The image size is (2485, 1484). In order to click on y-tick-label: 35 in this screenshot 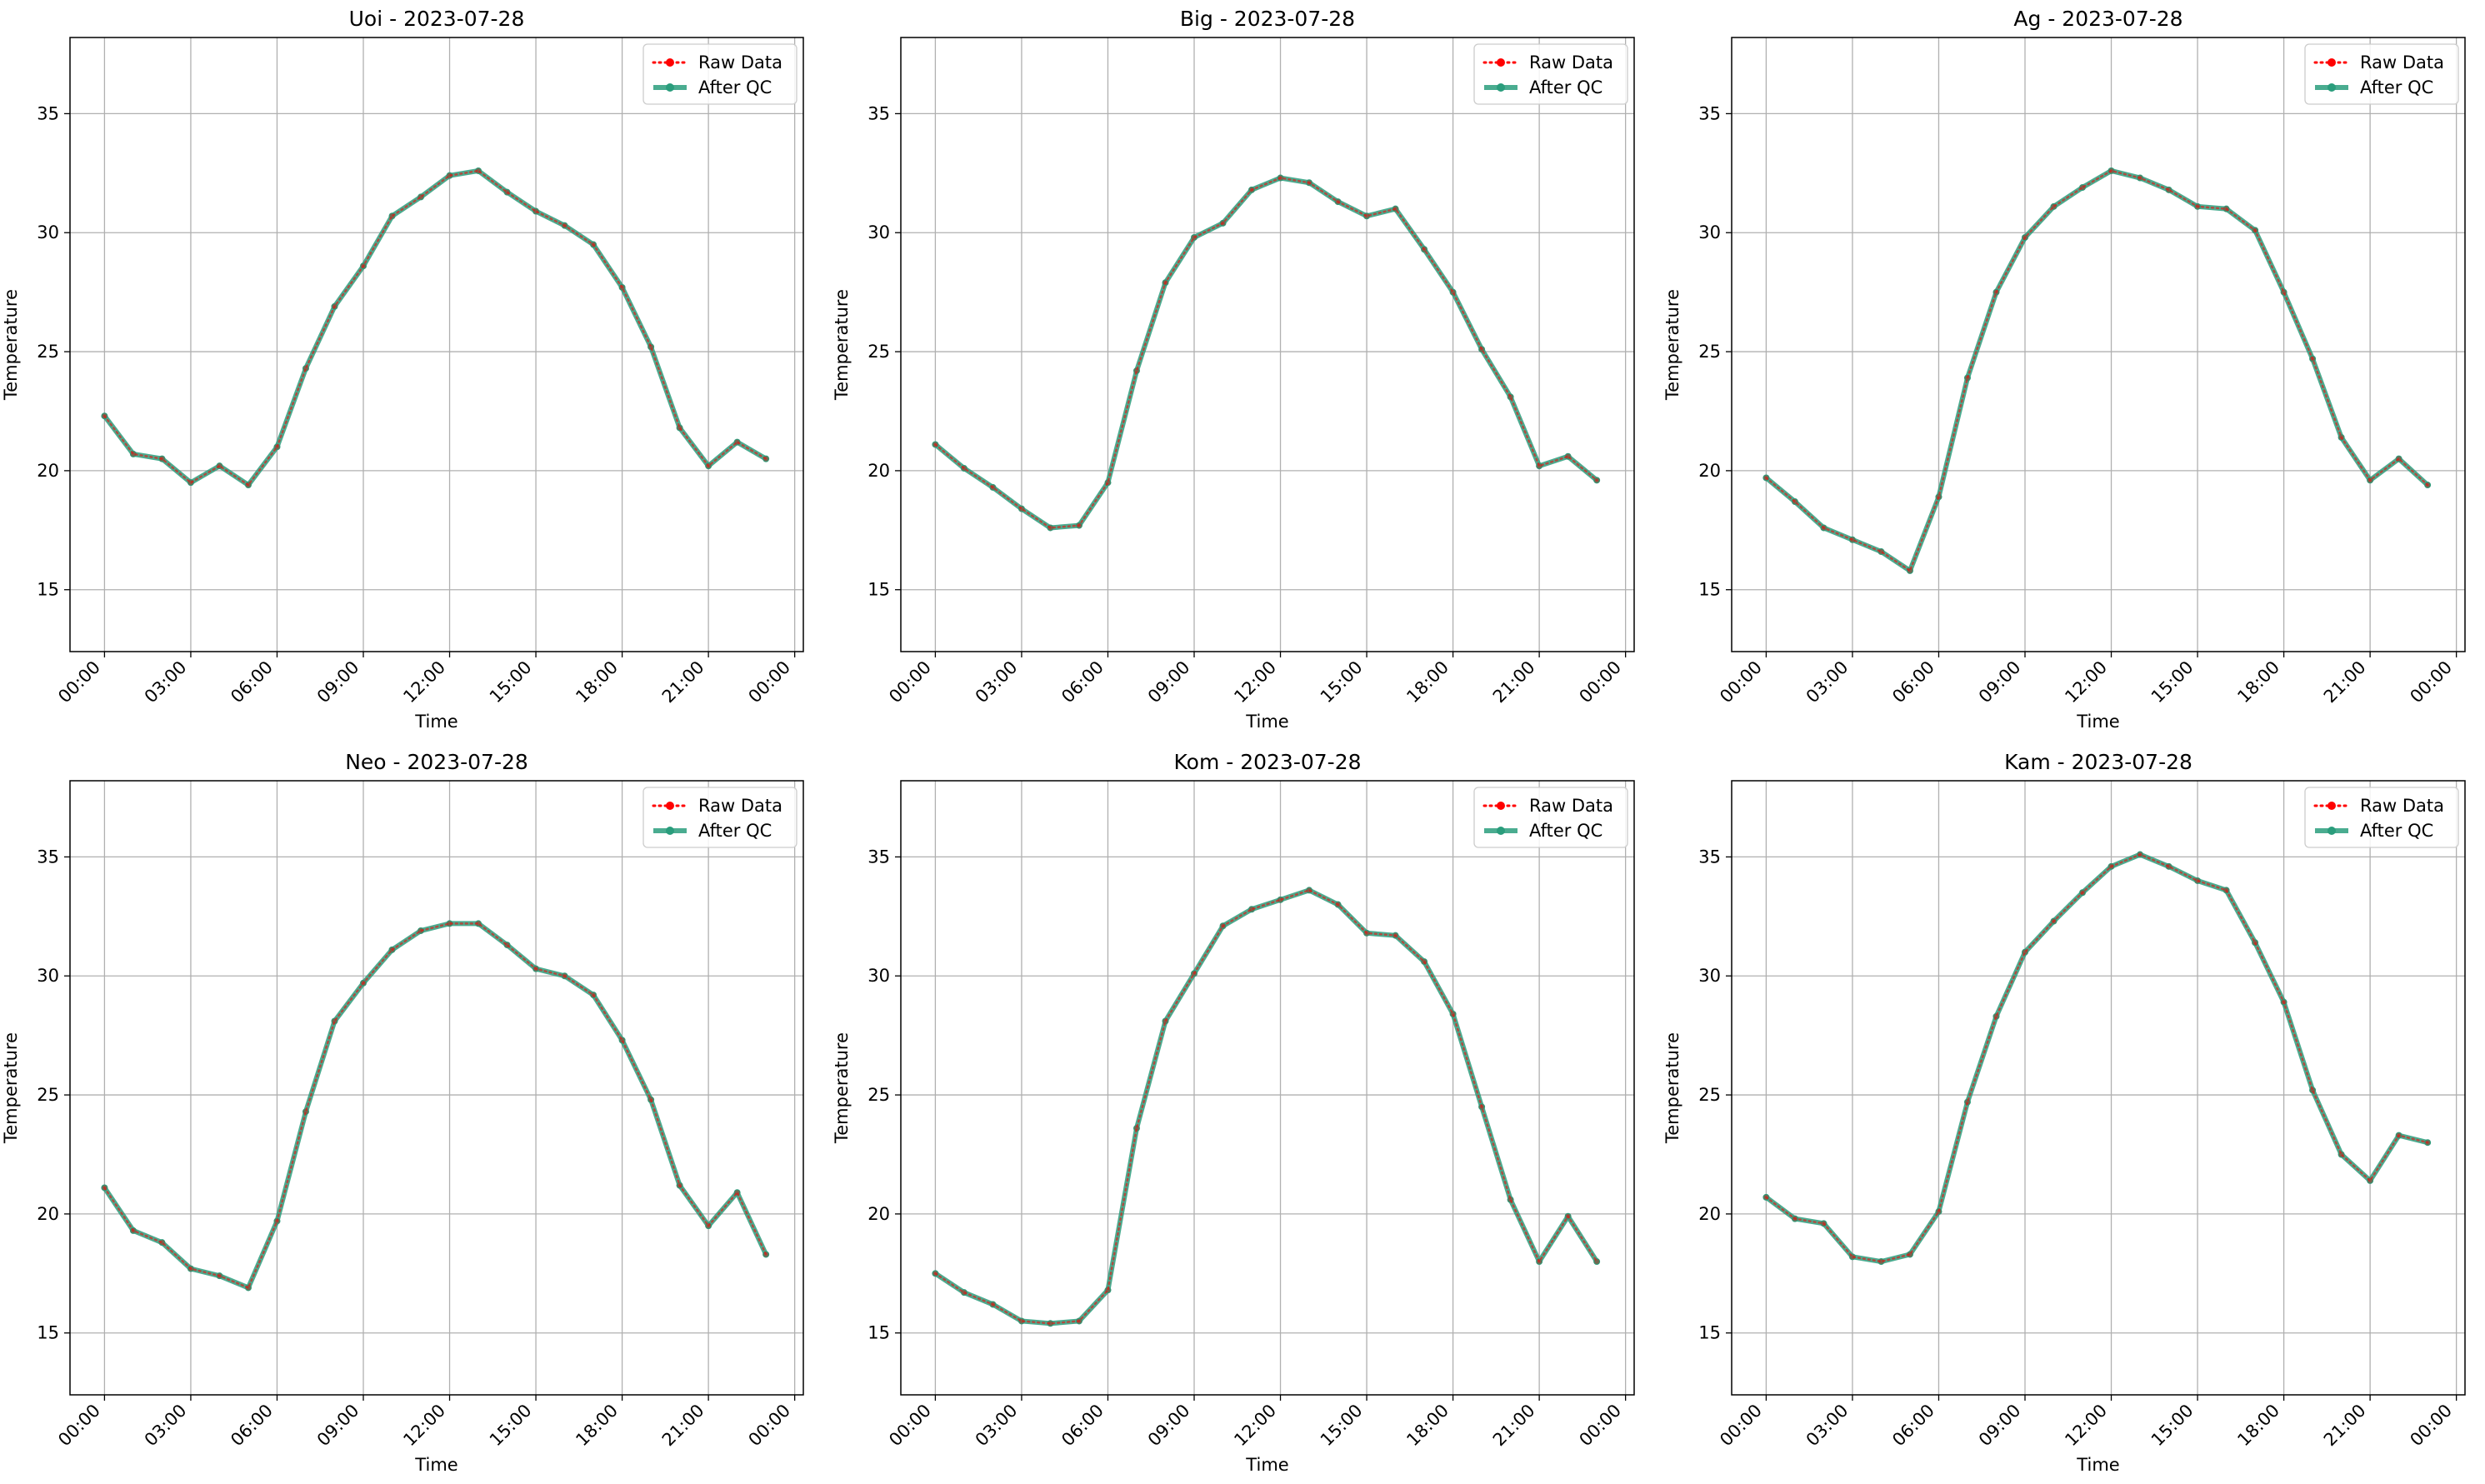, I will do `click(48, 113)`.